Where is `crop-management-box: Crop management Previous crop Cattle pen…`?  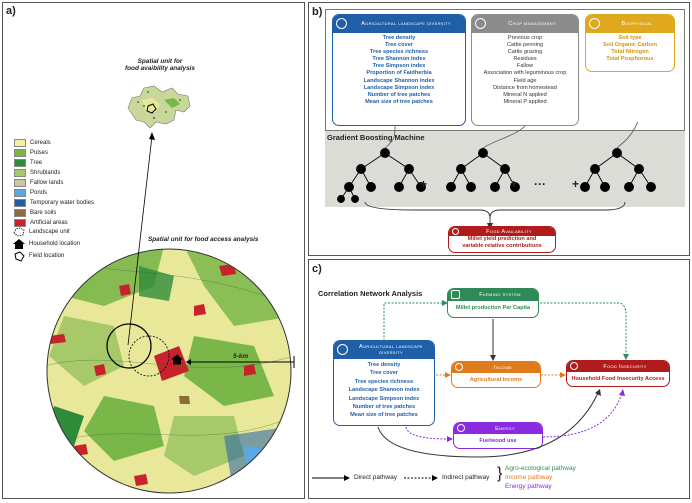
crop-management-box: Crop management Previous crop Cattle pen… is located at coordinates (525, 70).